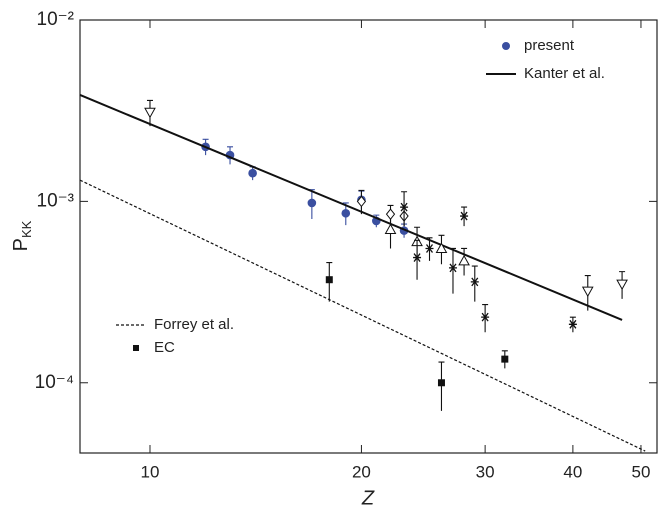 This screenshot has height=506, width=662. I want to click on x-tick-label: 30, so click(485, 471).